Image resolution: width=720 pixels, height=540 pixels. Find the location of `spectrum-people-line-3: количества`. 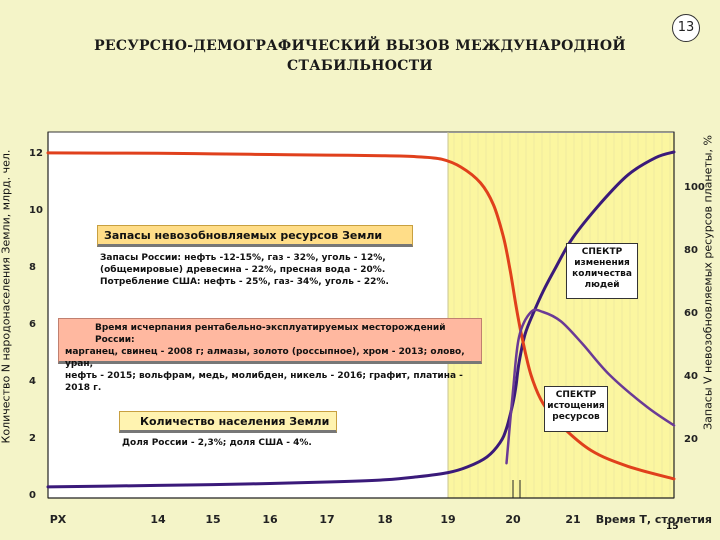

spectrum-people-line-3: количества is located at coordinates (602, 274).